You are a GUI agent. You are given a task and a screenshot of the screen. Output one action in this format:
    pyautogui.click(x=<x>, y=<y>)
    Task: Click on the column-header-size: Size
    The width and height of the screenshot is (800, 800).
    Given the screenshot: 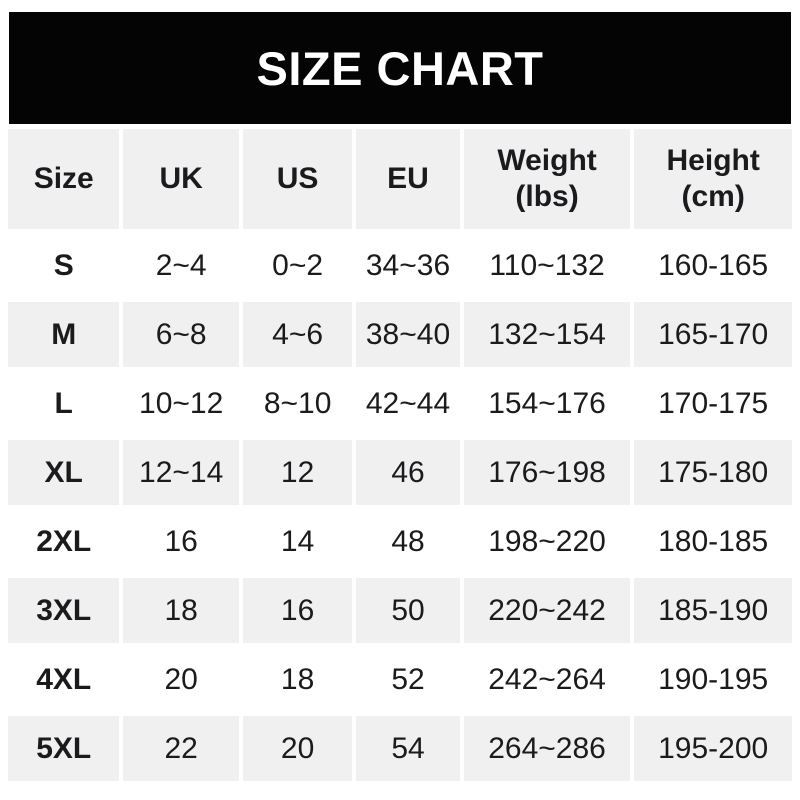 What is the action you would take?
    pyautogui.click(x=64, y=179)
    